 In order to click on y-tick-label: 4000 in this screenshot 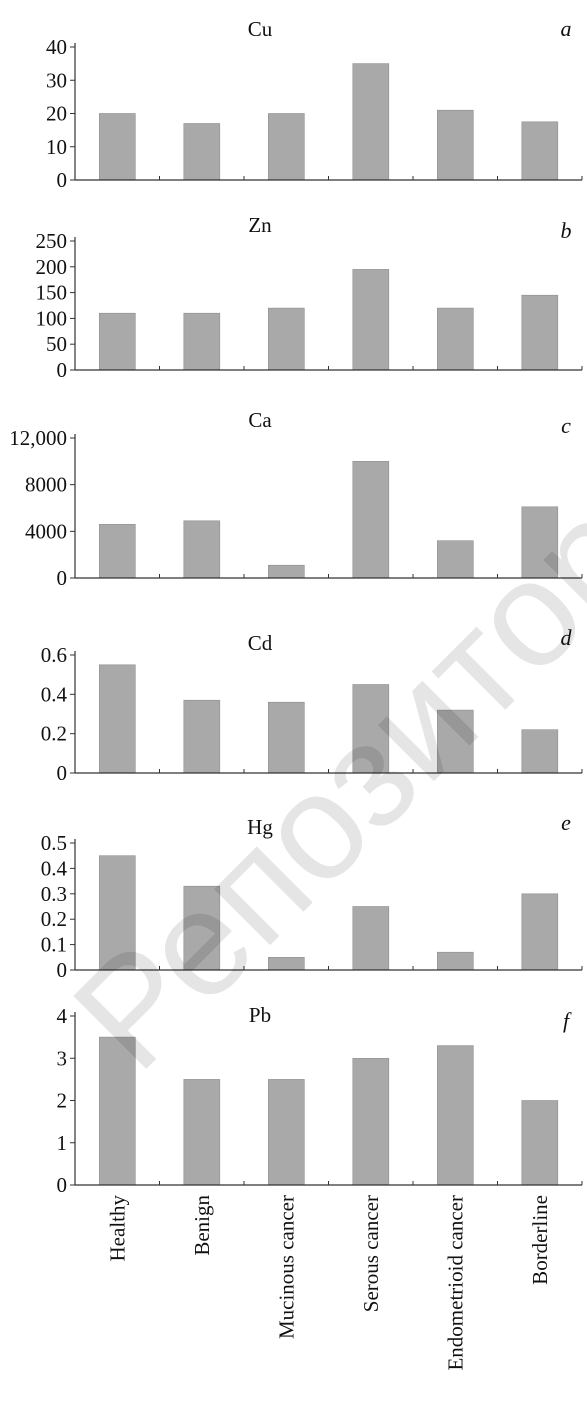, I will do `click(46, 531)`.